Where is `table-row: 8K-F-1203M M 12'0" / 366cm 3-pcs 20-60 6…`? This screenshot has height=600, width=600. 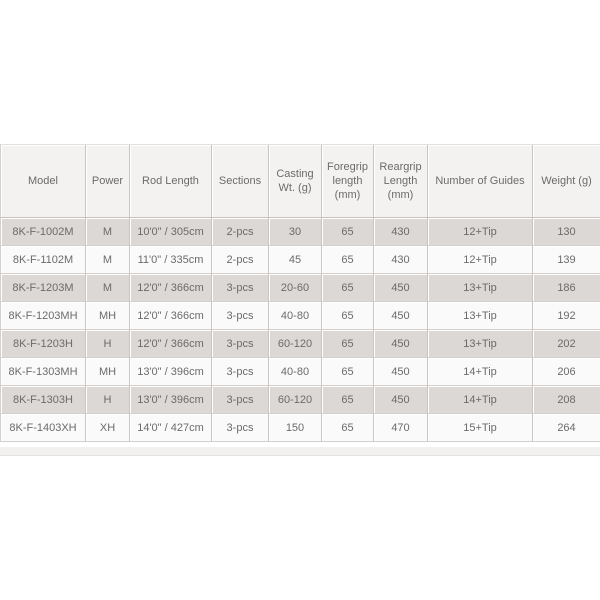
table-row: 8K-F-1203M M 12'0" / 366cm 3-pcs 20-60 6… is located at coordinates (300, 288).